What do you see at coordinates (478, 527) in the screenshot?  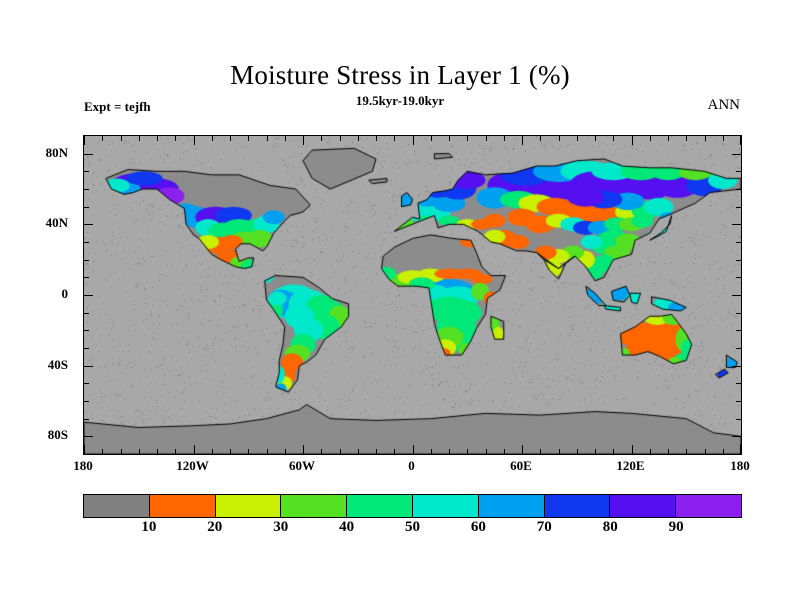 I see `colorbar-tick-label: 60` at bounding box center [478, 527].